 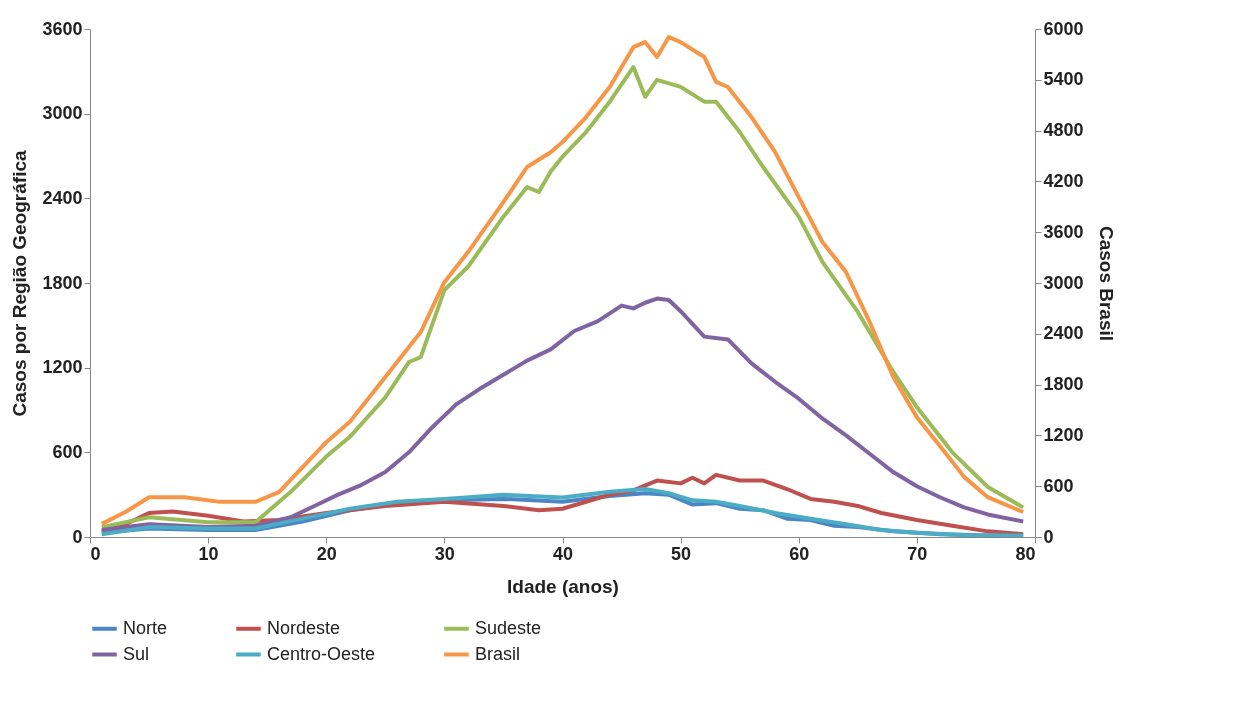 What do you see at coordinates (917, 553) in the screenshot?
I see `x-tick-label: 70` at bounding box center [917, 553].